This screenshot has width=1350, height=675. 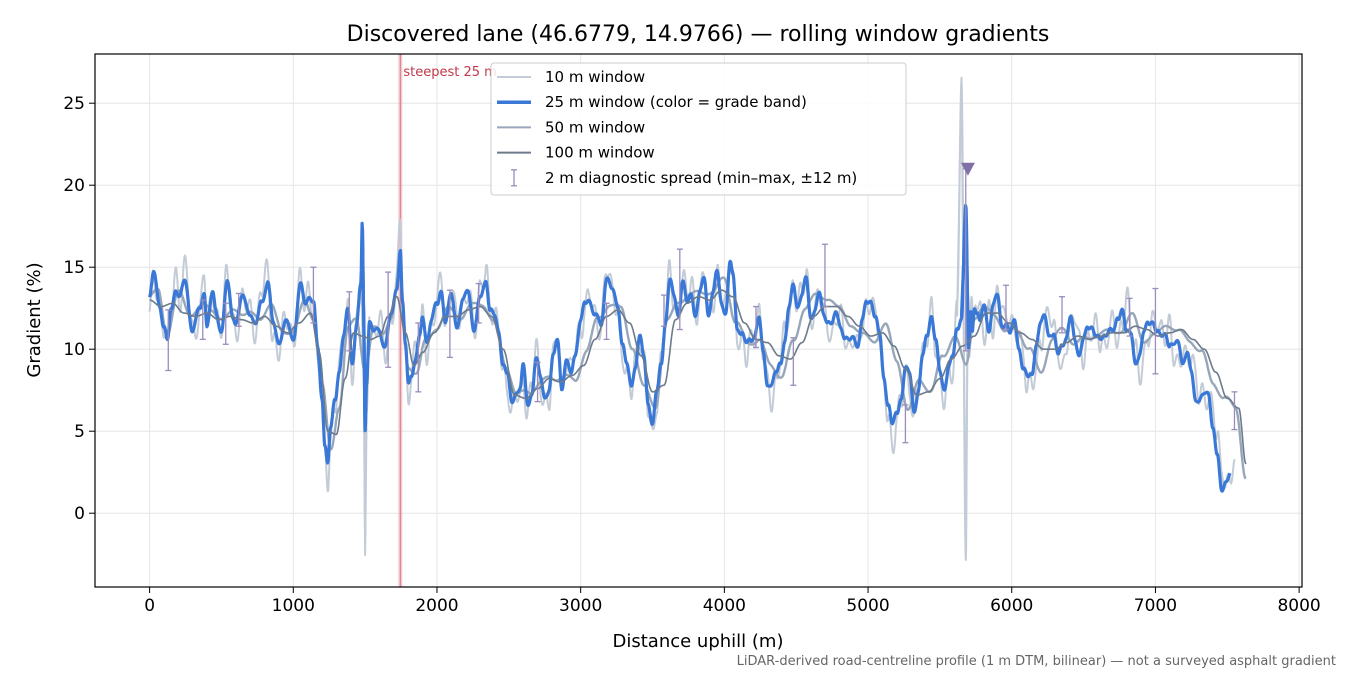 What do you see at coordinates (449, 72) in the screenshot?
I see `steepest-label: steepest 25 m` at bounding box center [449, 72].